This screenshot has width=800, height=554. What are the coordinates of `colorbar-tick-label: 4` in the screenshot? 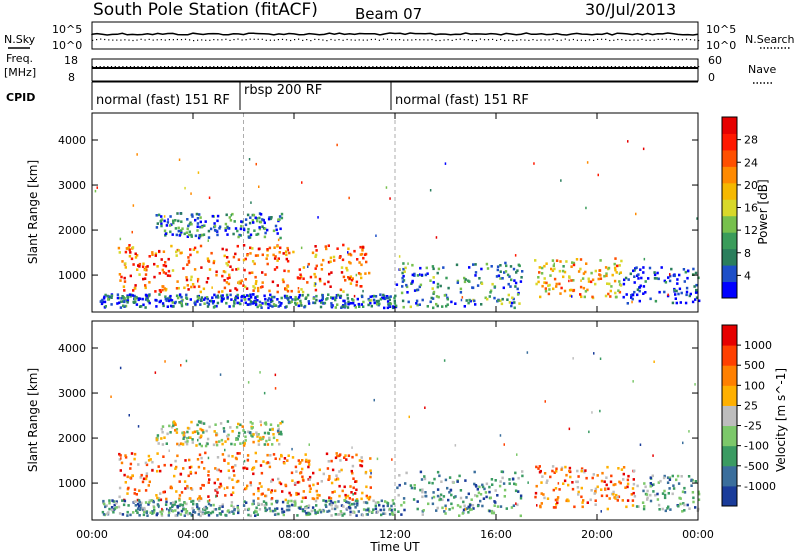 It's located at (747, 275).